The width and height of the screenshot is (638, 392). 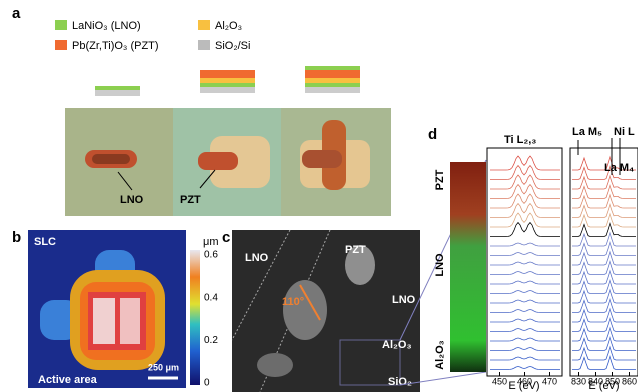 What do you see at coordinates (227, 81) in the screenshot?
I see `layer-stacks` at bounding box center [227, 81].